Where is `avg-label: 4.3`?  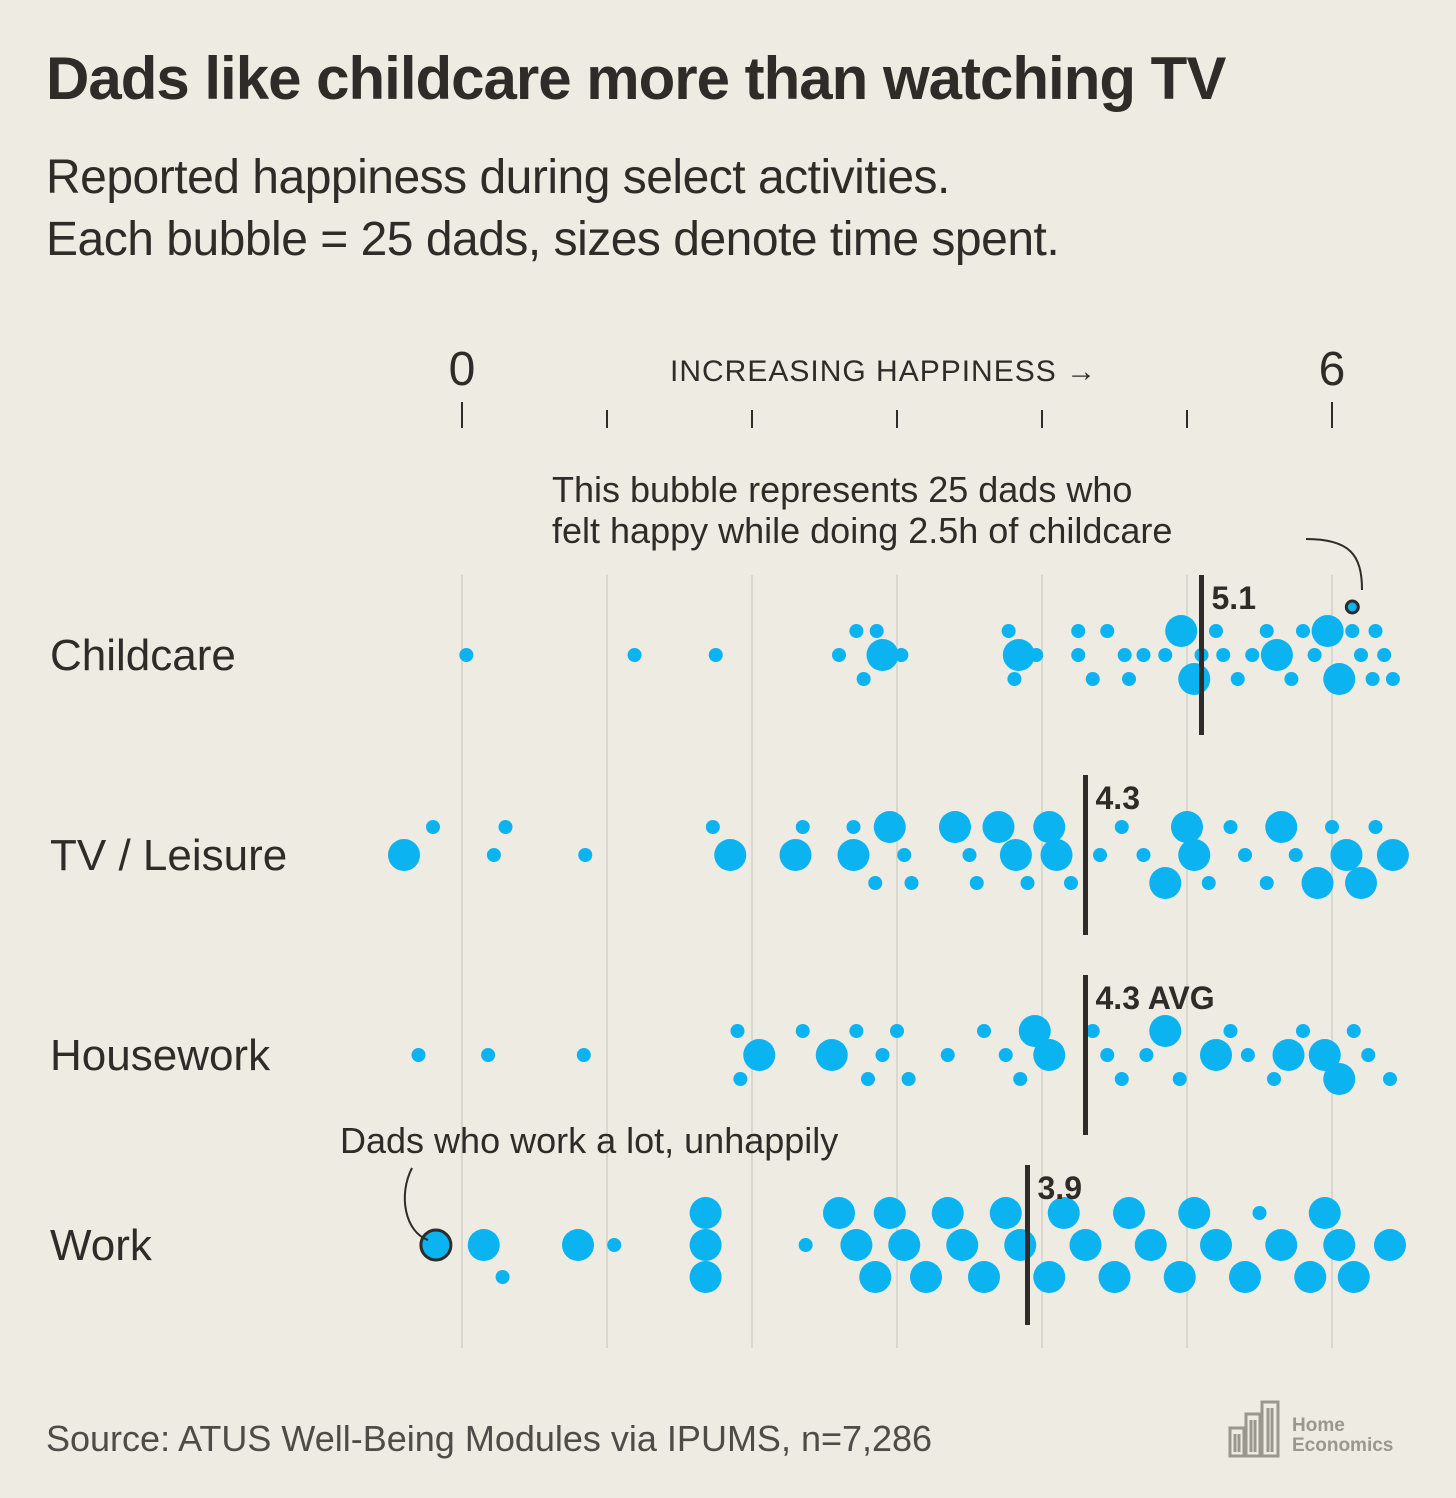
avg-label: 4.3 is located at coordinates (1118, 798).